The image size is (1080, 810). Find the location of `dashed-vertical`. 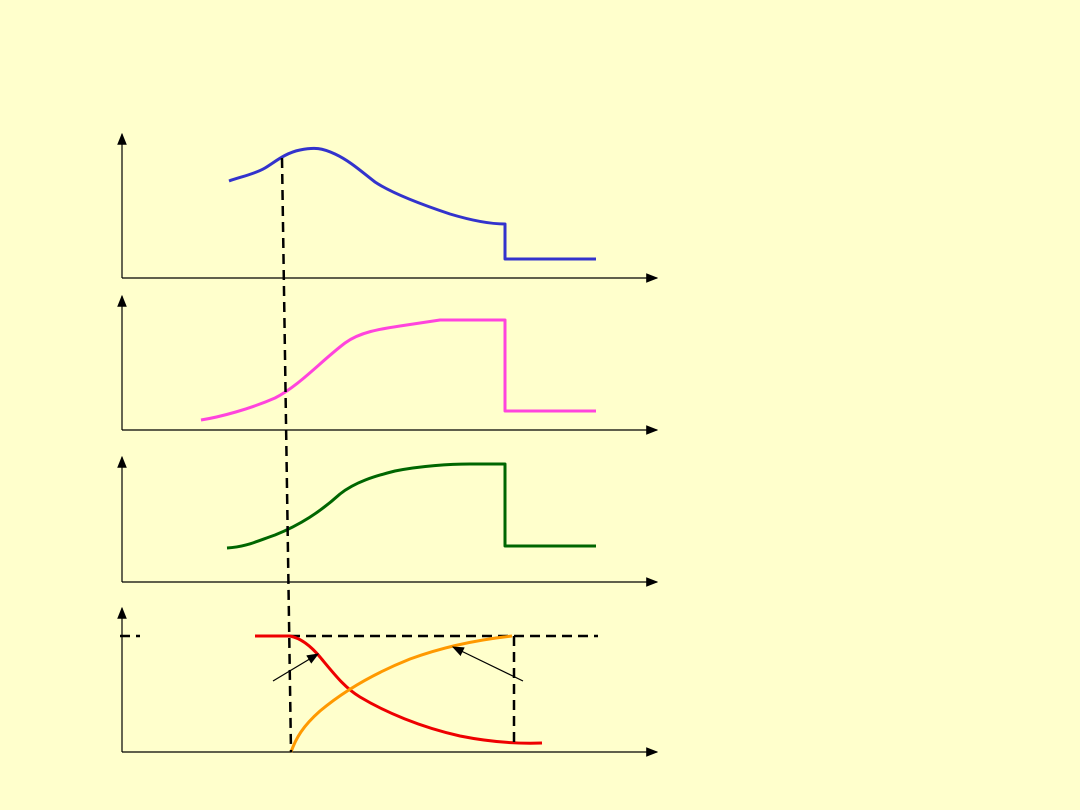

dashed-vertical is located at coordinates (286, 455).